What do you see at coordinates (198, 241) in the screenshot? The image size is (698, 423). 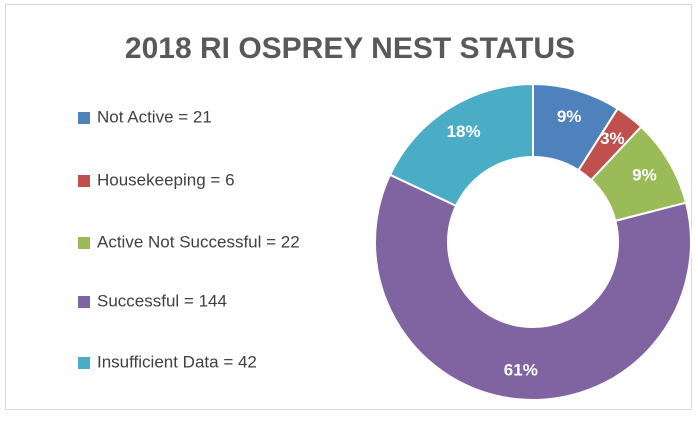 I see `legend-text: Active Not Successful = 22` at bounding box center [198, 241].